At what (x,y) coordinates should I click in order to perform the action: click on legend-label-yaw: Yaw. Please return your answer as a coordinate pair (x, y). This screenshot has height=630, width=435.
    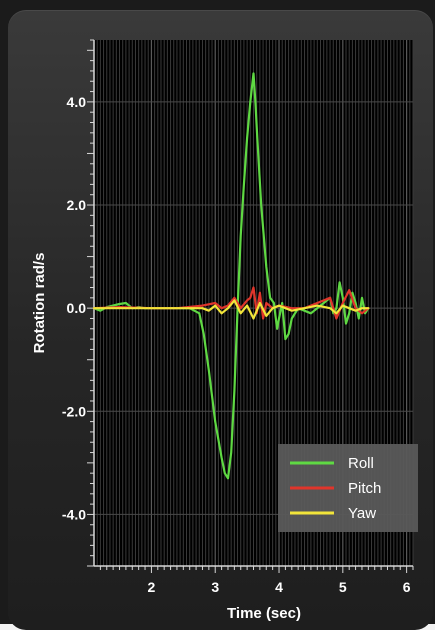
    Looking at the image, I should click on (362, 513).